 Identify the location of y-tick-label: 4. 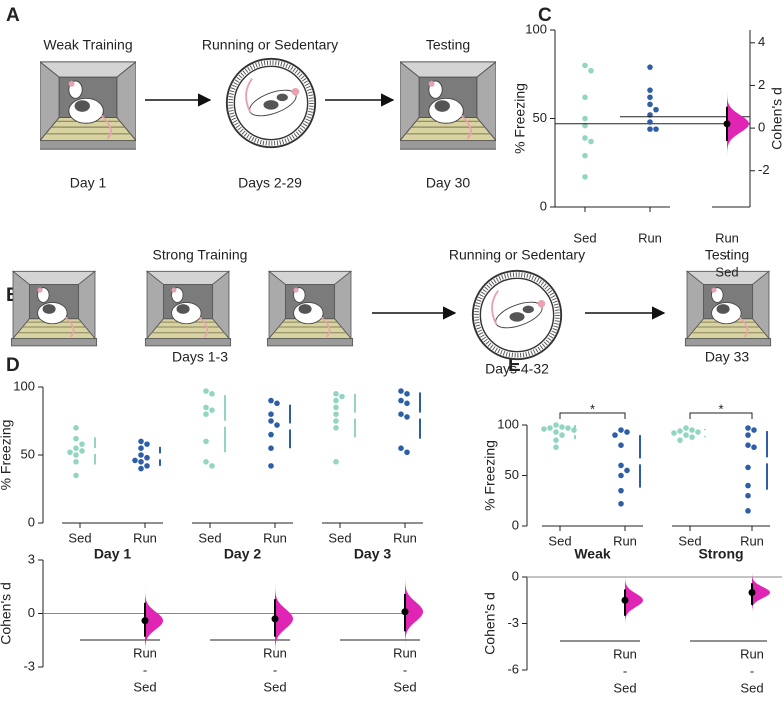
(761, 41).